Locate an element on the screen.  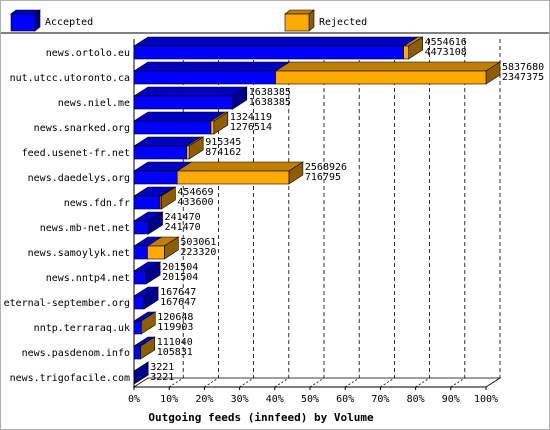
category-label-13: news.trigofacile.com is located at coordinates (70, 378).